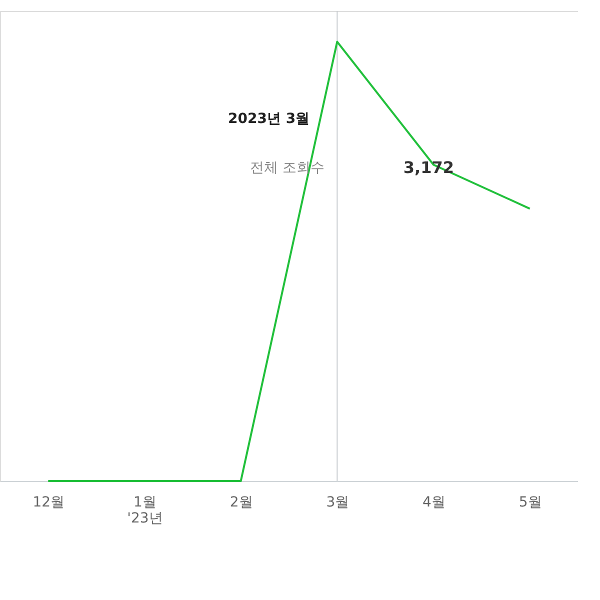 This screenshot has width=600, height=600. Describe the element at coordinates (241, 502) in the screenshot. I see `x-tick-label: 2월` at that location.